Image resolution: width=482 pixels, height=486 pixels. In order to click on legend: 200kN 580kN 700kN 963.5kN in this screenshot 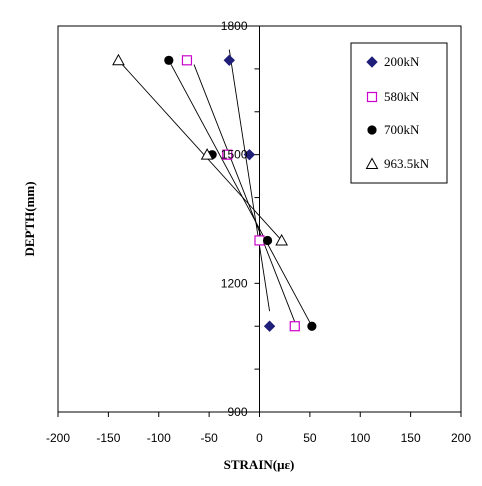, I will do `click(399, 113)`.